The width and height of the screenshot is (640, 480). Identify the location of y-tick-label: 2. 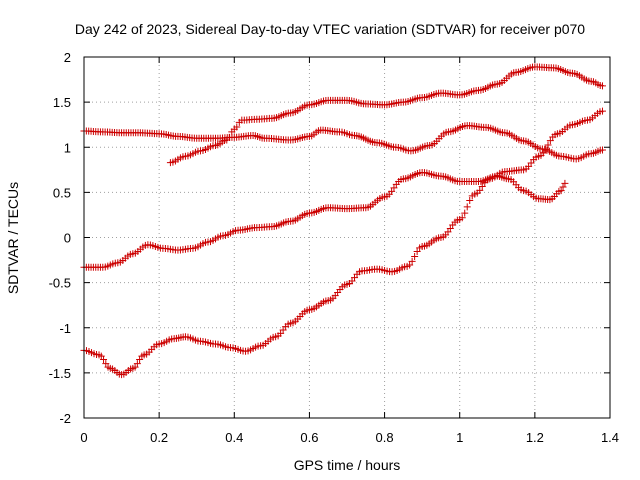
(67, 57).